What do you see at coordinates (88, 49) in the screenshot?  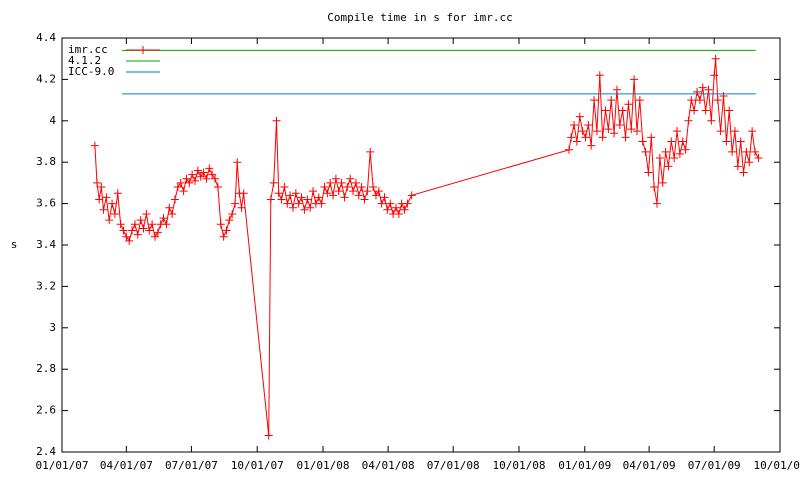 I see `legend-label: imr.cc` at bounding box center [88, 49].